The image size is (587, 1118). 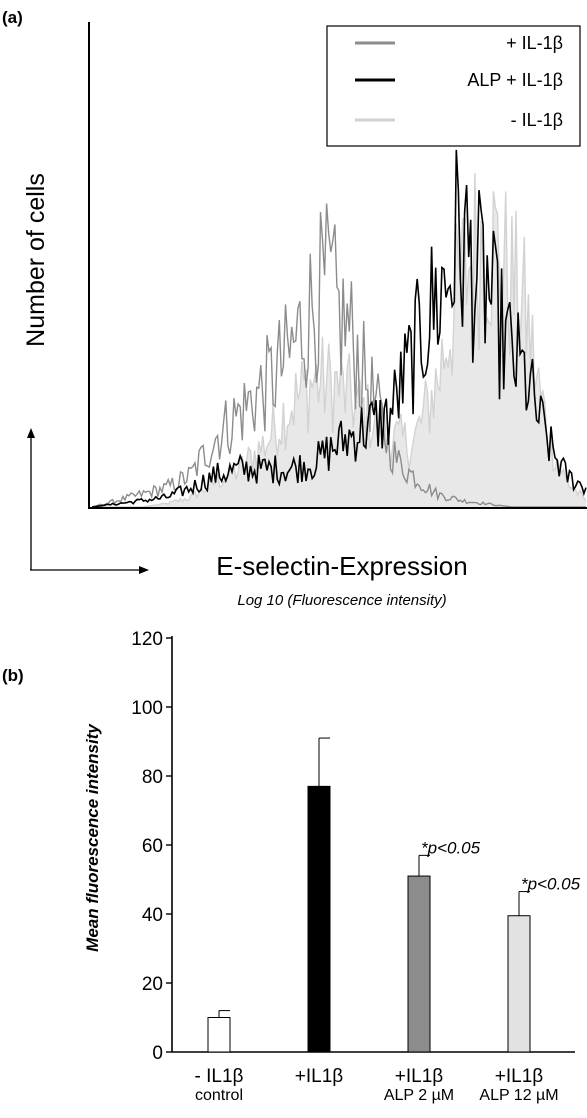 I want to click on histogram-x-label: E-selectin-Expression, so click(x=341, y=566).